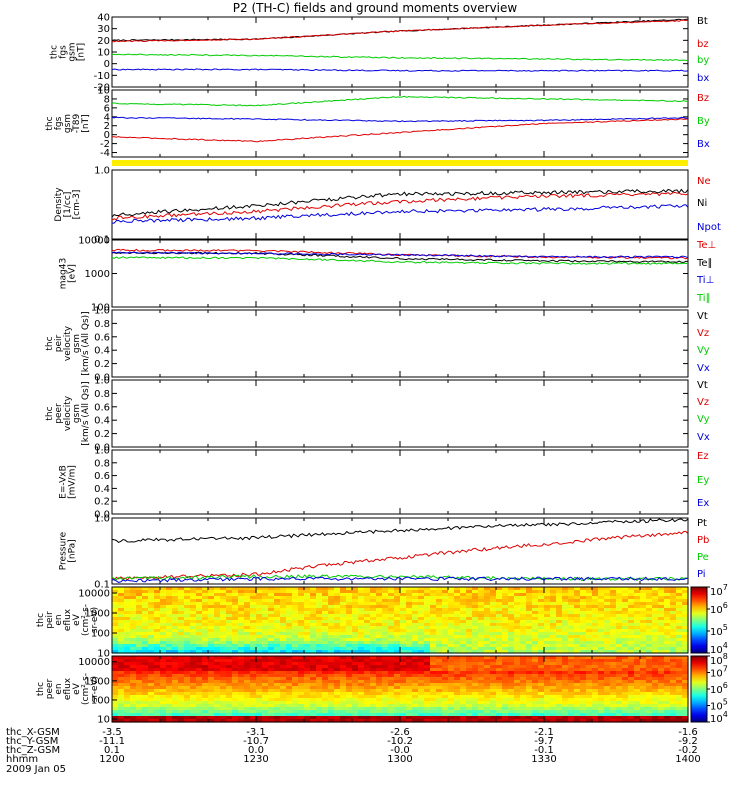  I want to click on legend-efield: Ez, so click(703, 456).